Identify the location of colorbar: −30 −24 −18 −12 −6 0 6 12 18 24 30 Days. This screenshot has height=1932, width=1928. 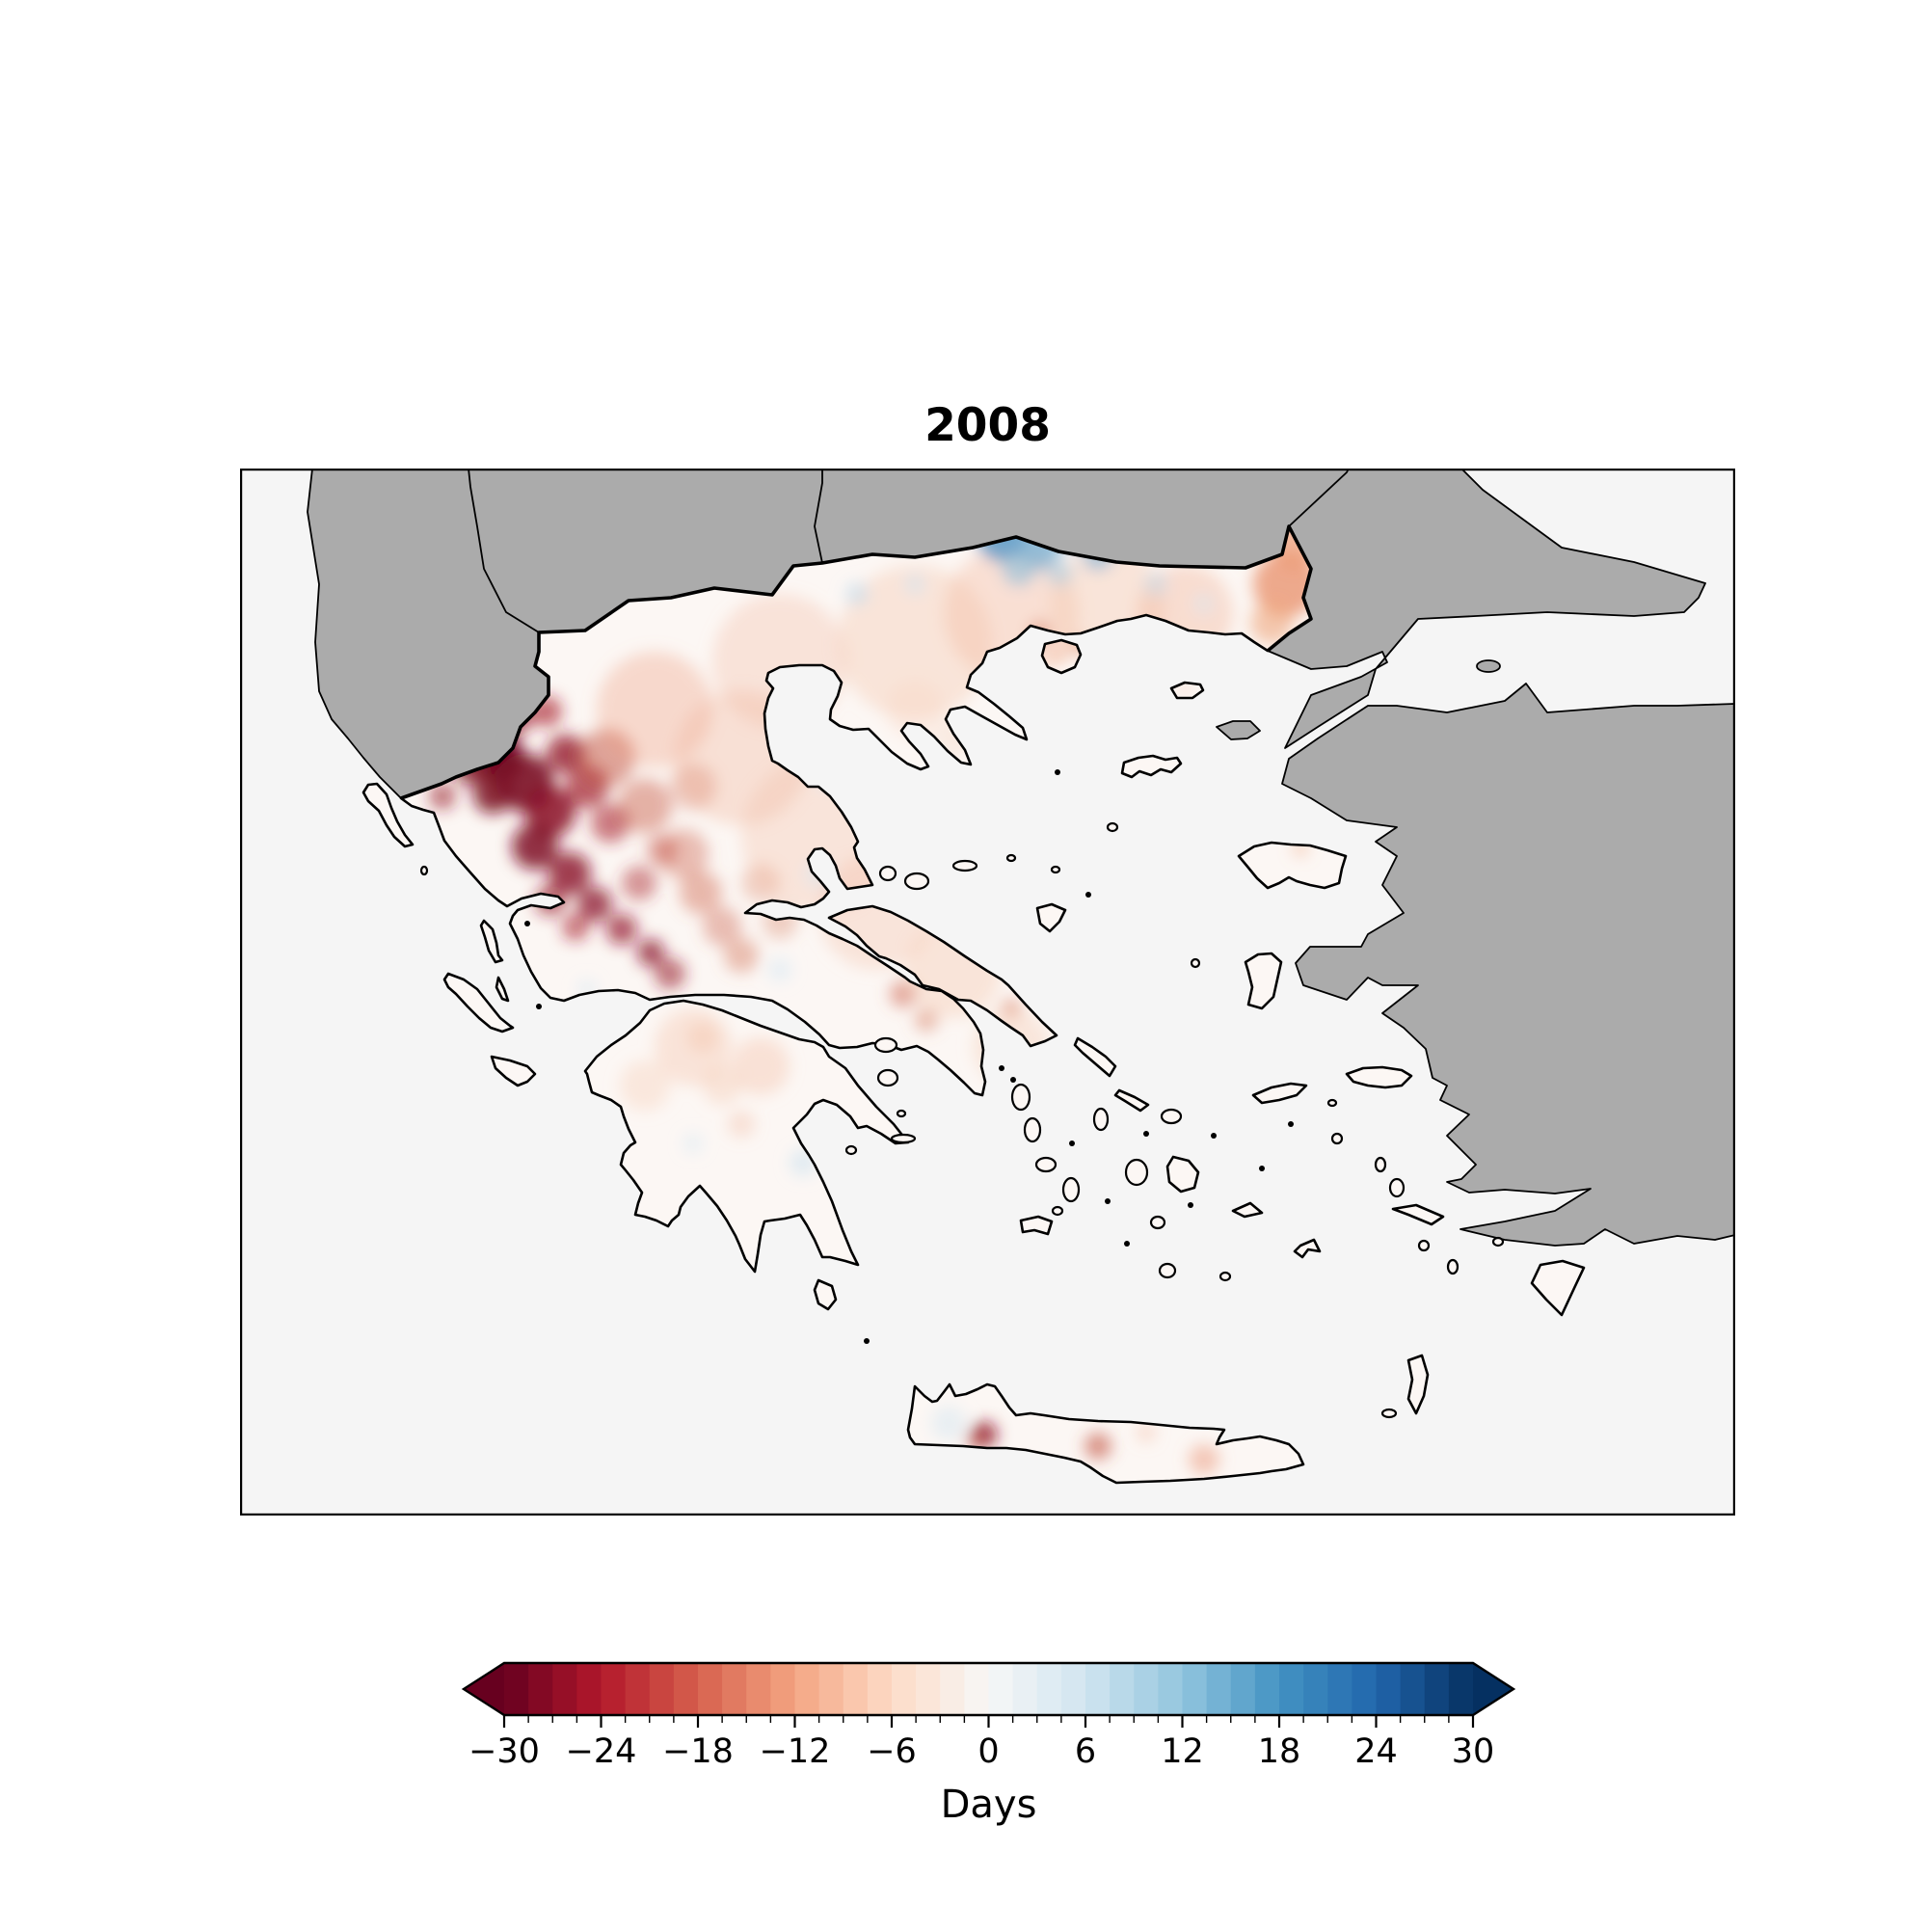
(989, 1774).